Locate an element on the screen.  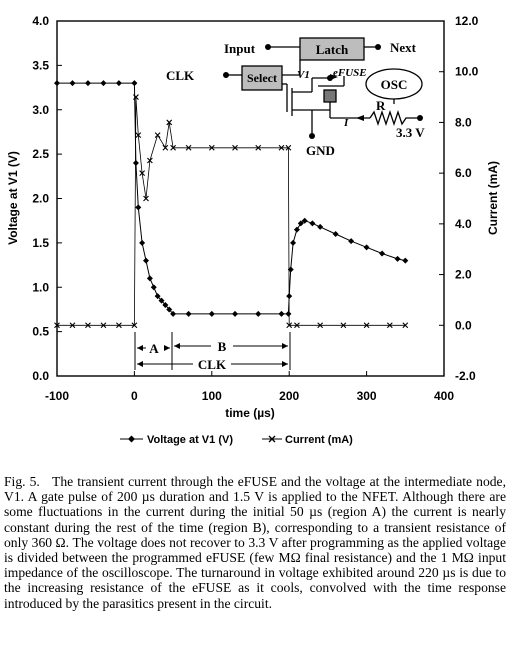
y-left-tick-label: 3.5 is located at coordinates (40, 65).